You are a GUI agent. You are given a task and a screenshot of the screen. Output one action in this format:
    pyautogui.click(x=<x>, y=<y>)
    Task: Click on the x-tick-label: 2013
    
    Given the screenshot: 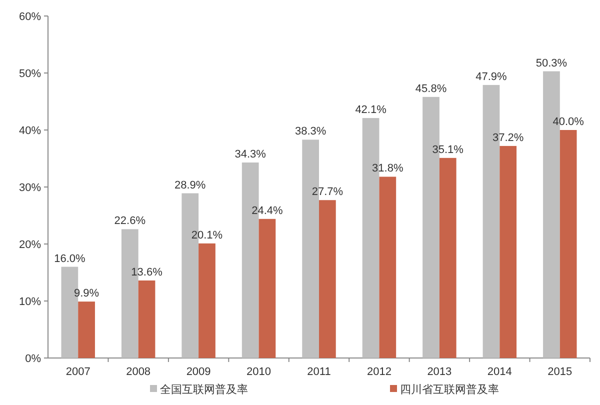 What is the action you would take?
    pyautogui.click(x=439, y=372)
    